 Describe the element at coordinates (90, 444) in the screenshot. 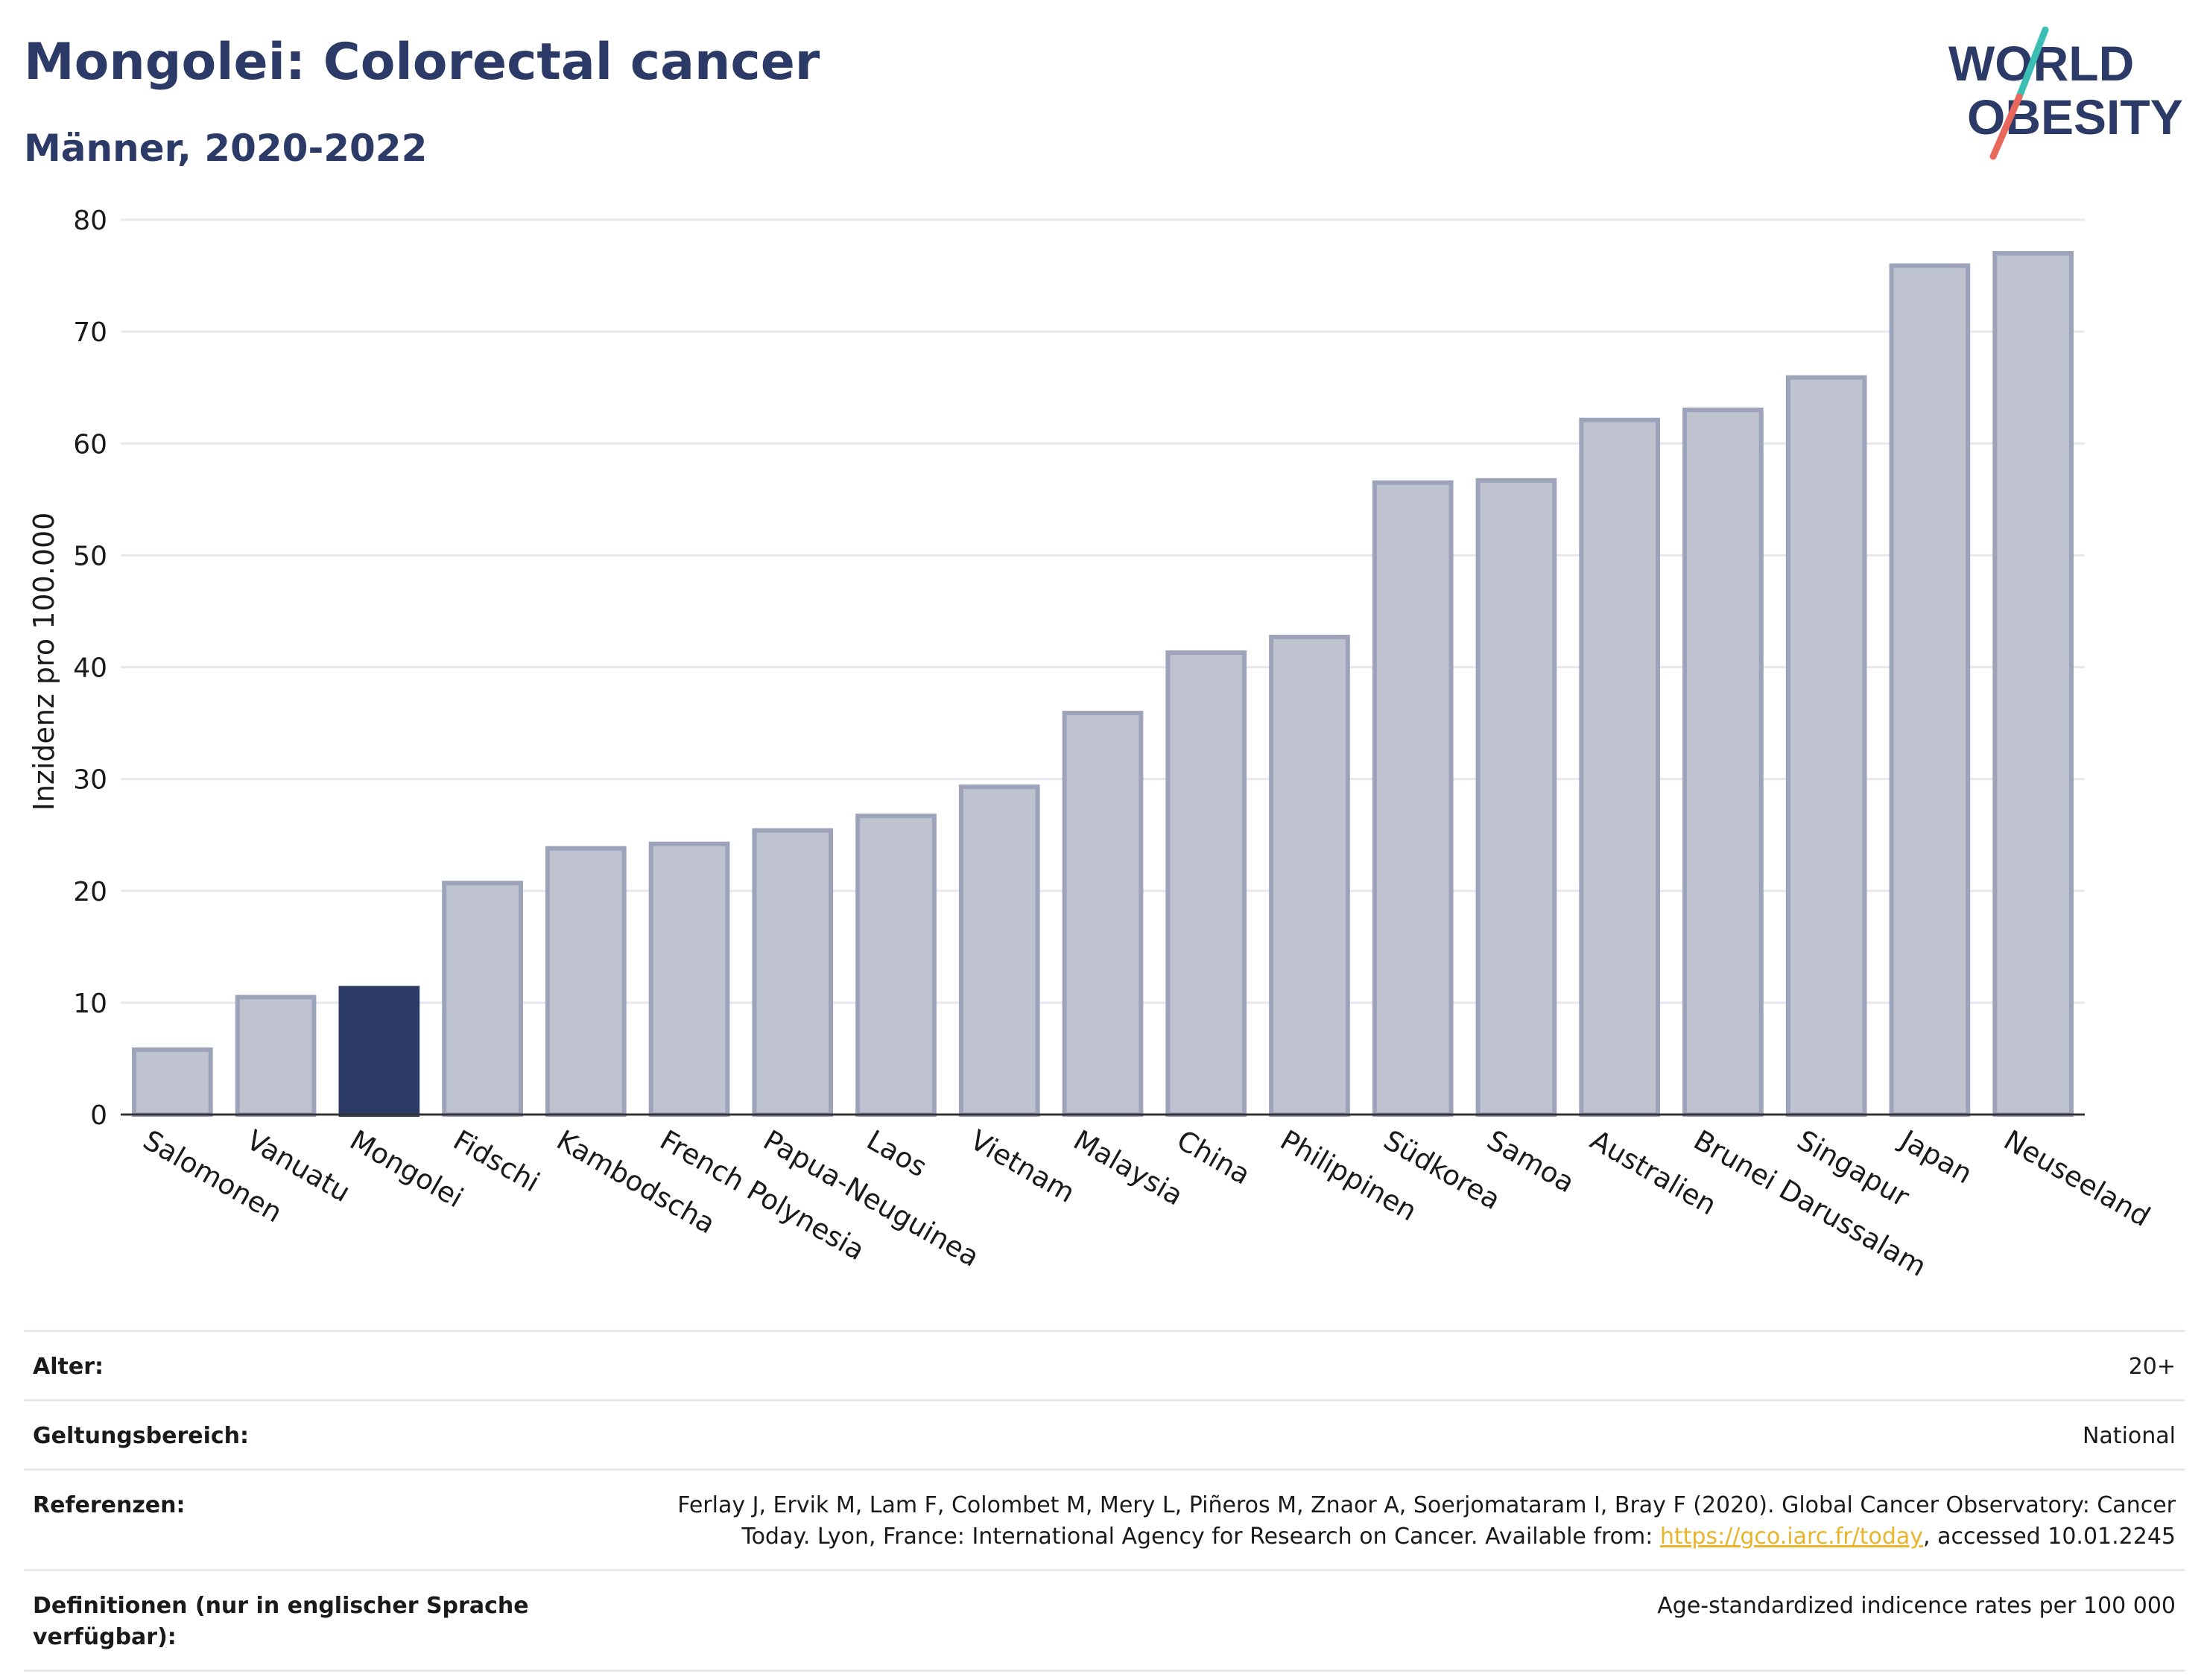

I see `y-tick-label: 60` at that location.